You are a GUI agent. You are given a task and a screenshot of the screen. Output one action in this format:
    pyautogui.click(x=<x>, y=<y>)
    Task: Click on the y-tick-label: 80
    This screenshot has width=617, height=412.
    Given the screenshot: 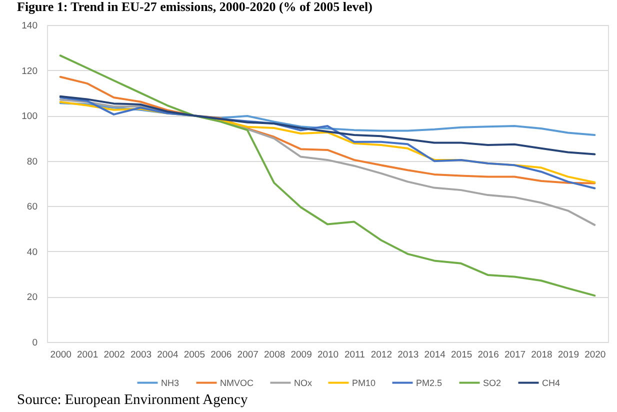 What is the action you would take?
    pyautogui.click(x=32, y=162)
    